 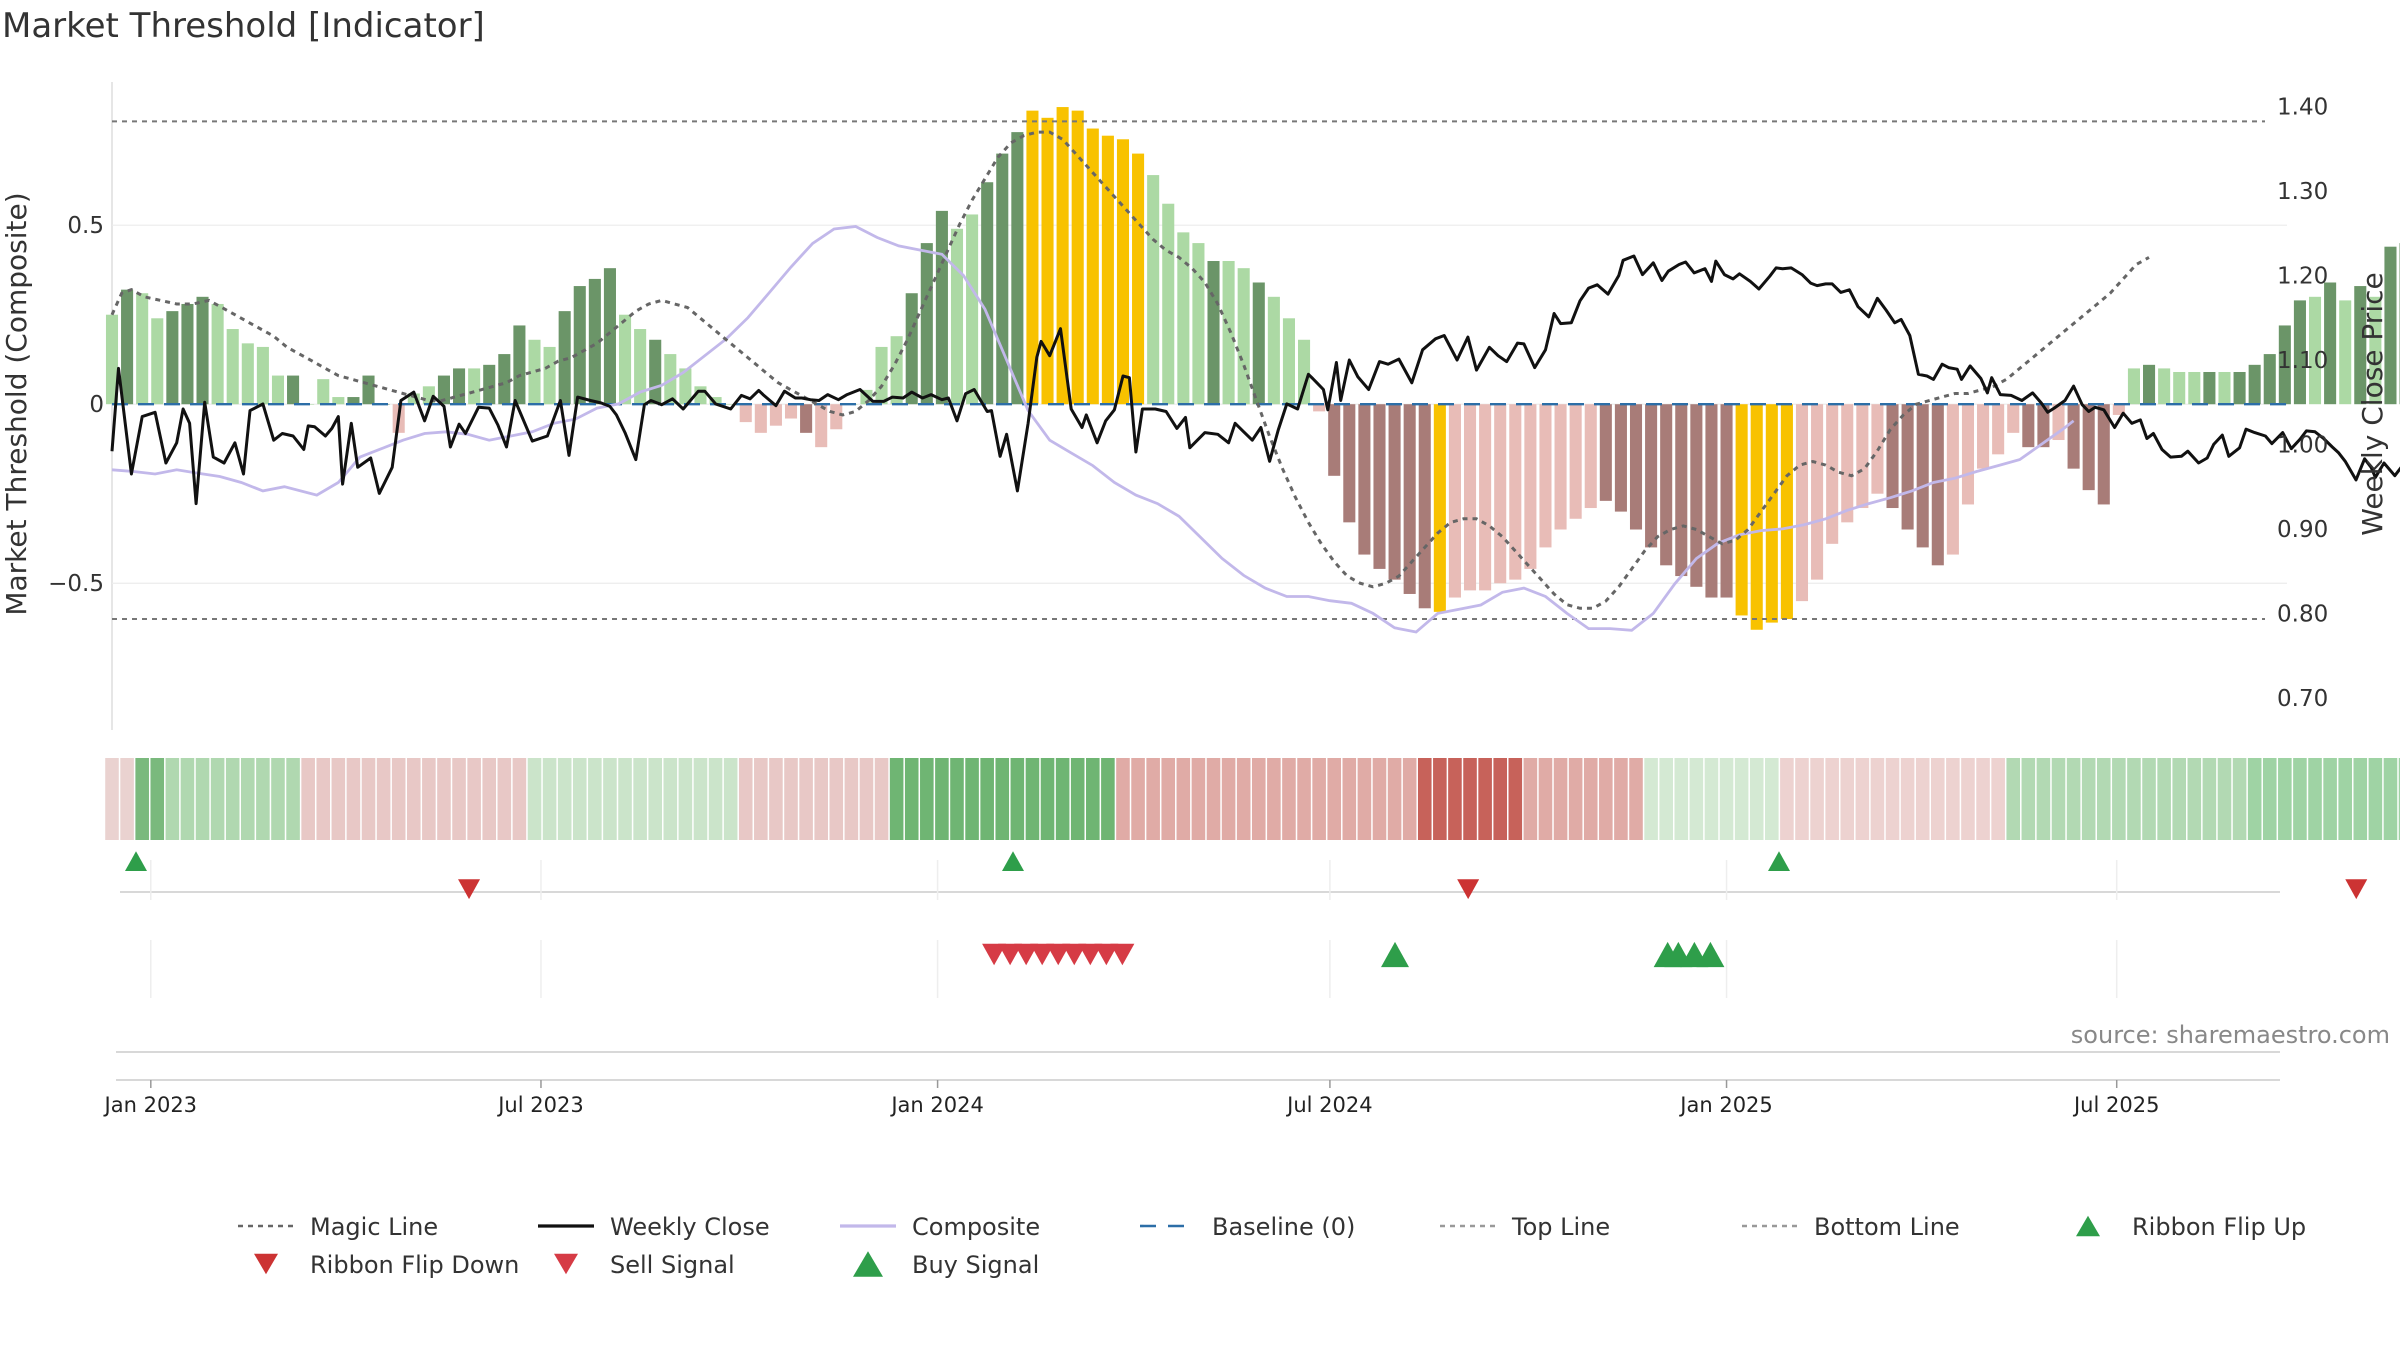 What do you see at coordinates (76, 584) in the screenshot?
I see `left-tick-label: −0.5` at bounding box center [76, 584].